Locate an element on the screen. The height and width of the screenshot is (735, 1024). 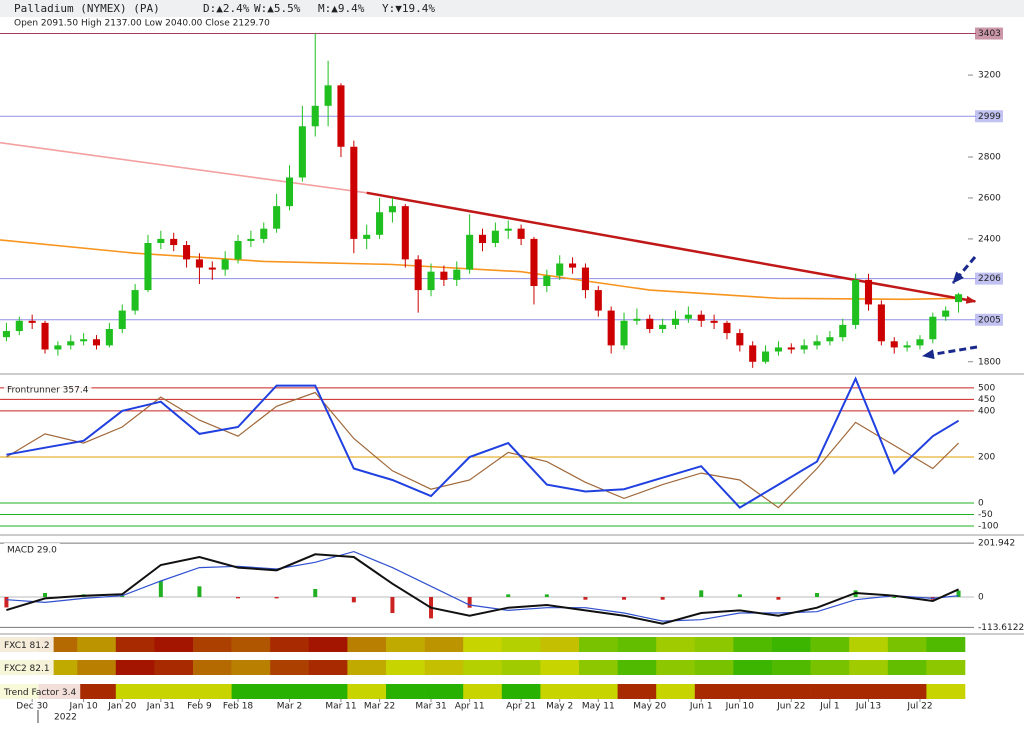
y-tick-label: 1800 is located at coordinates (989, 362).